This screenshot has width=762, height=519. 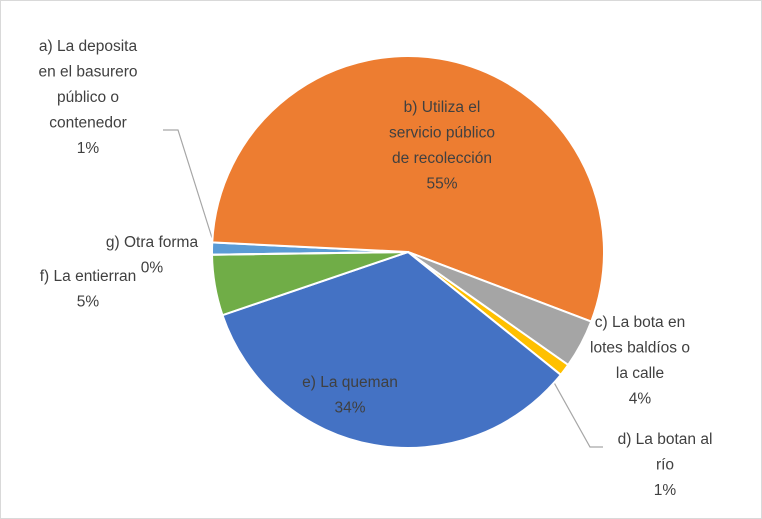 What do you see at coordinates (87, 72) in the screenshot?
I see `slice-label: en el basurero` at bounding box center [87, 72].